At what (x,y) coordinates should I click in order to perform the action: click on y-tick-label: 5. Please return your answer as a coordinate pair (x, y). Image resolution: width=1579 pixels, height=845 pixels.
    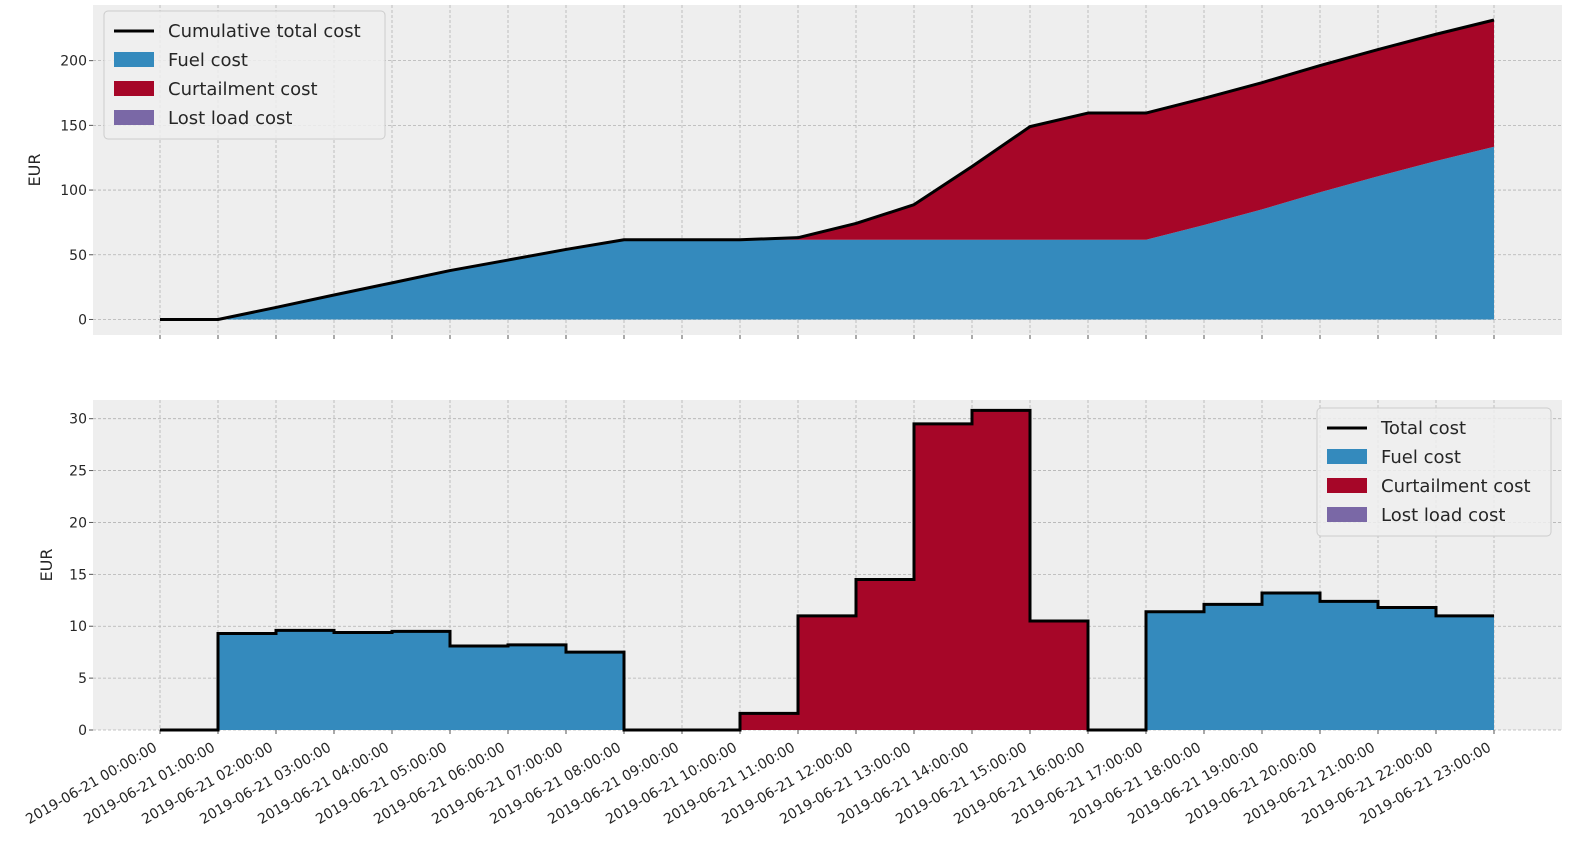
    Looking at the image, I should click on (82, 679).